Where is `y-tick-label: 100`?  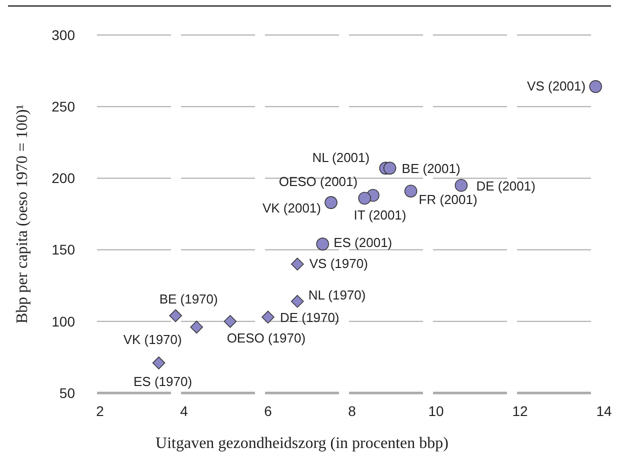 y-tick-label: 100 is located at coordinates (64, 321).